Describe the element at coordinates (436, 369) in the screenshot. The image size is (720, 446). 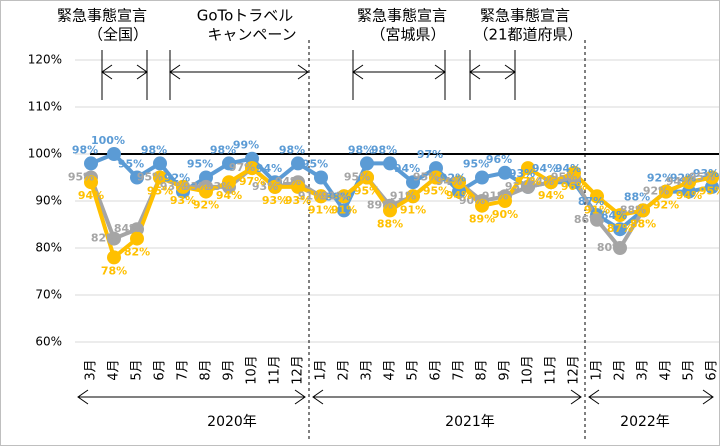
I see `x-tick-label: 6月` at that location.